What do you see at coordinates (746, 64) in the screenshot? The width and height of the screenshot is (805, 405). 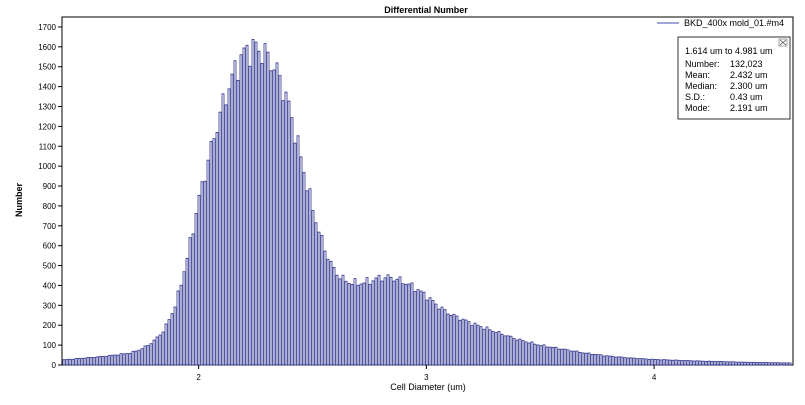 I see `stats-value: 132,023` at bounding box center [746, 64].